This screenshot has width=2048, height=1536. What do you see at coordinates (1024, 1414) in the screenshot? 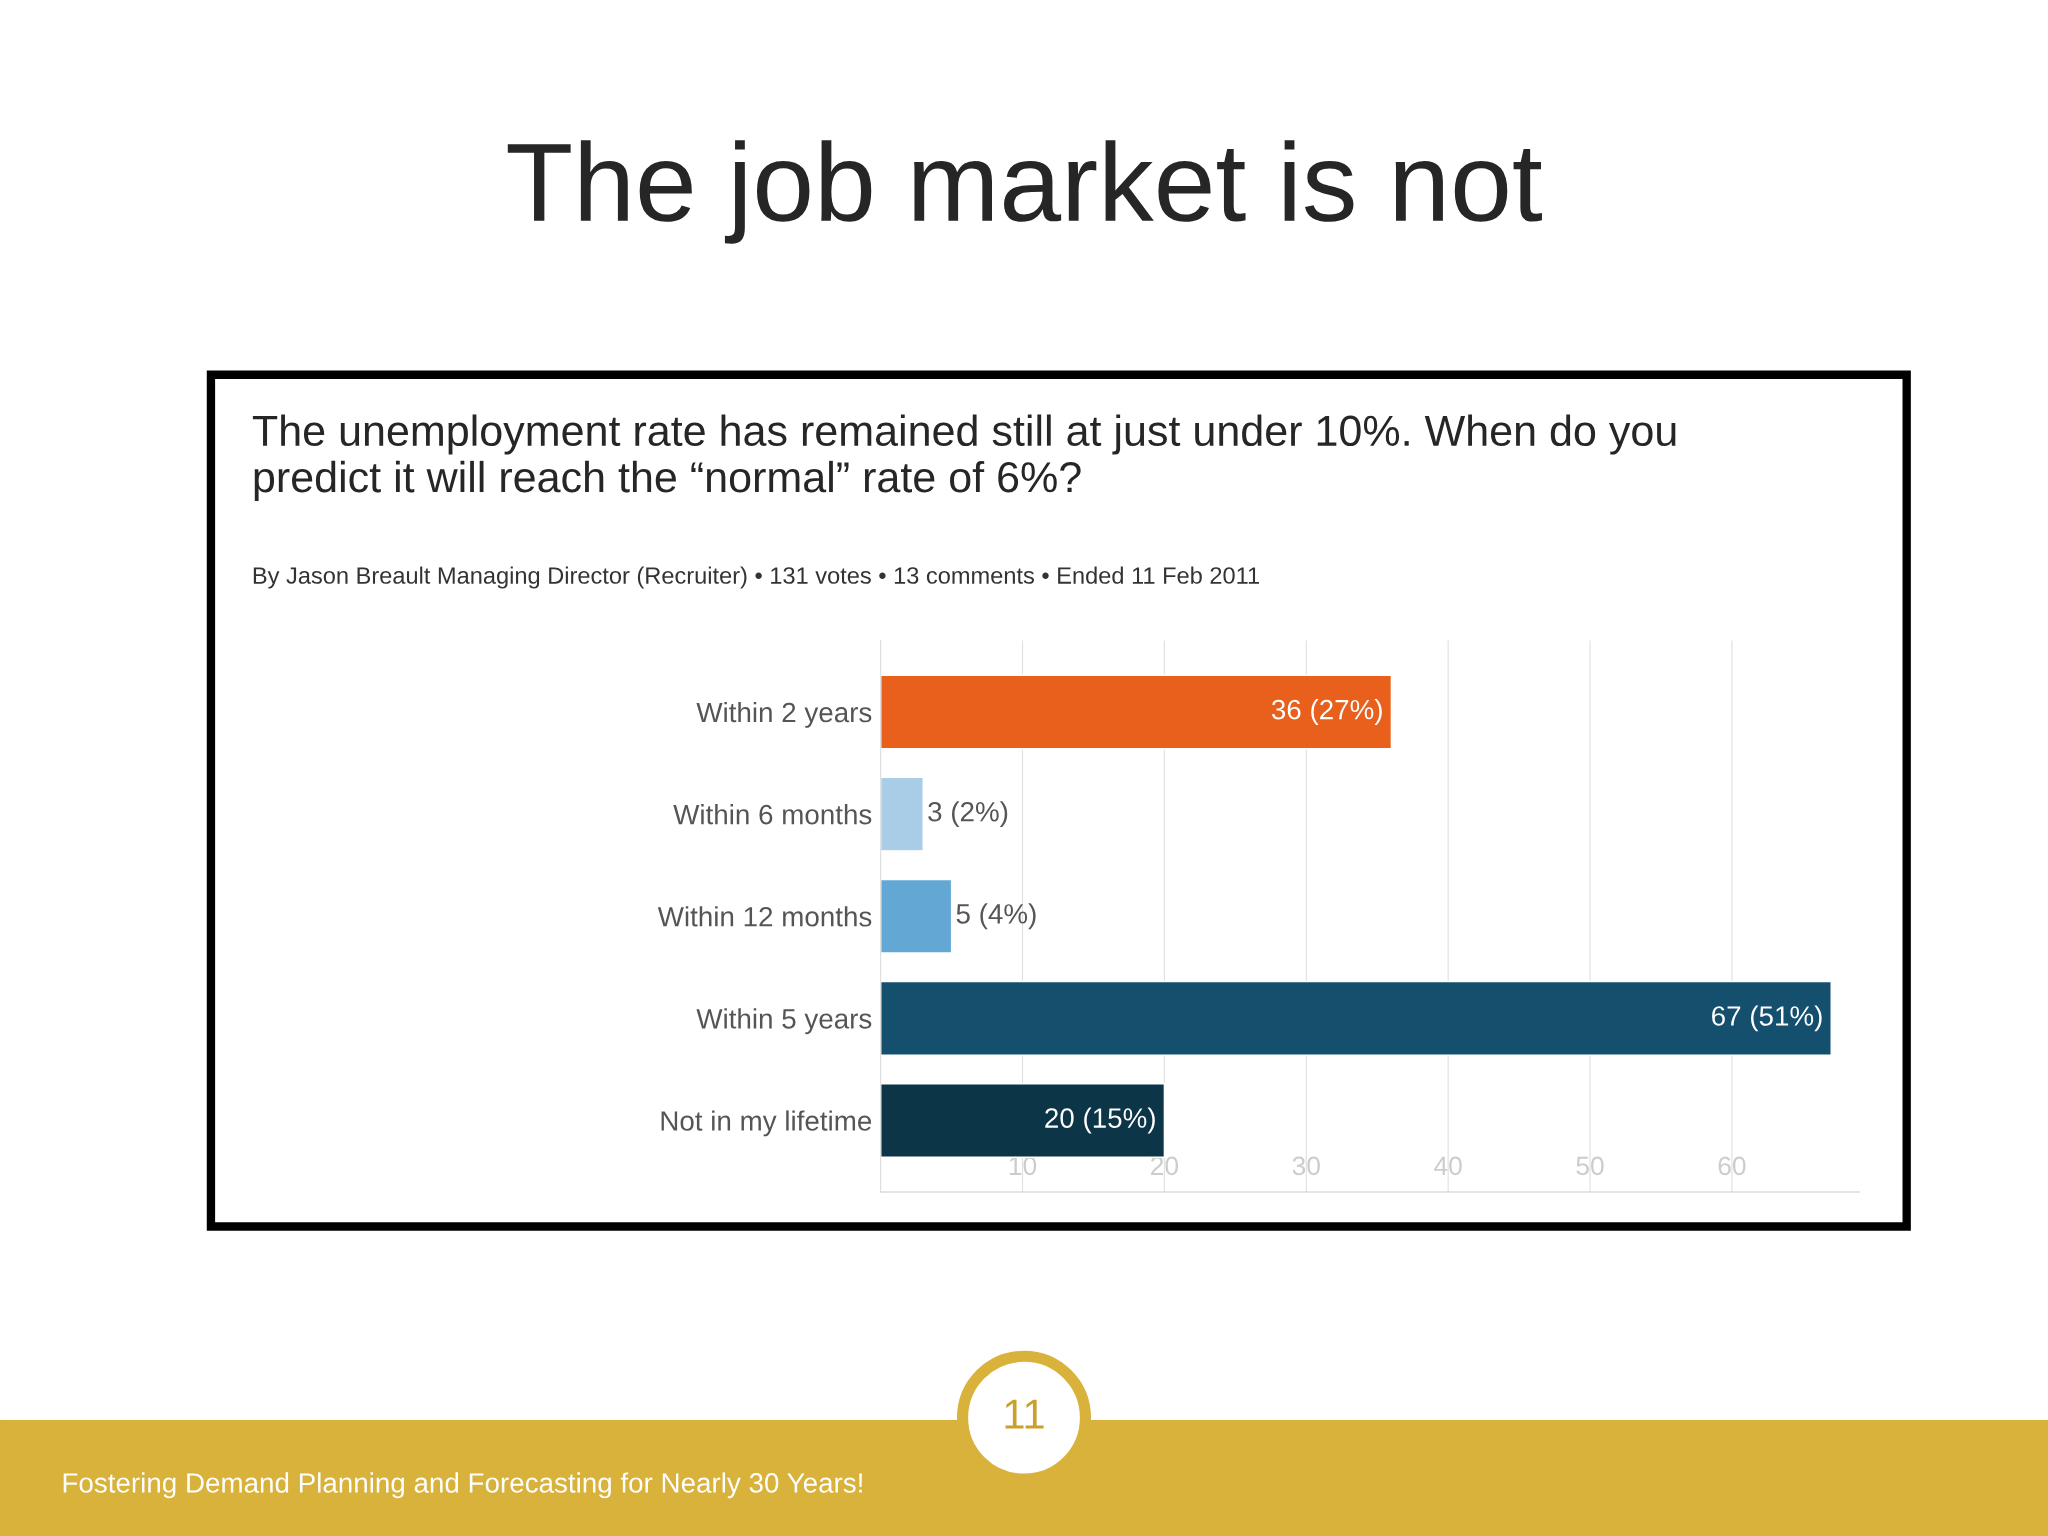
I see `text: 11` at bounding box center [1024, 1414].